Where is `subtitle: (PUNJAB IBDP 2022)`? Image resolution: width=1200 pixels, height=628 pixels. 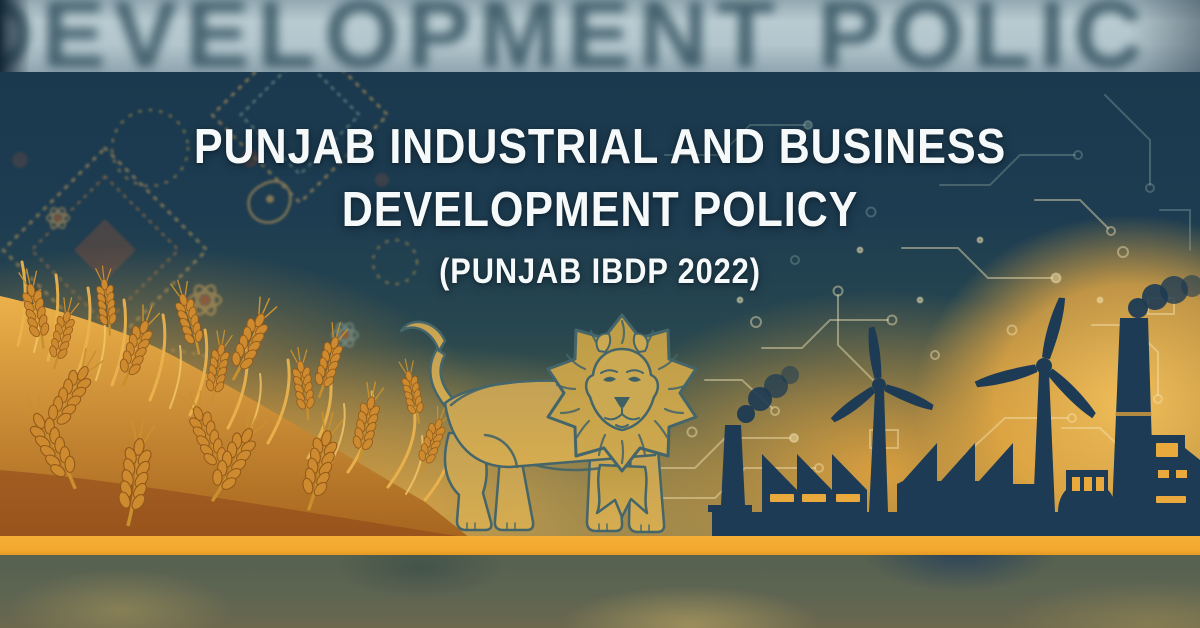
subtitle: (PUNJAB IBDP 2022) is located at coordinates (600, 271).